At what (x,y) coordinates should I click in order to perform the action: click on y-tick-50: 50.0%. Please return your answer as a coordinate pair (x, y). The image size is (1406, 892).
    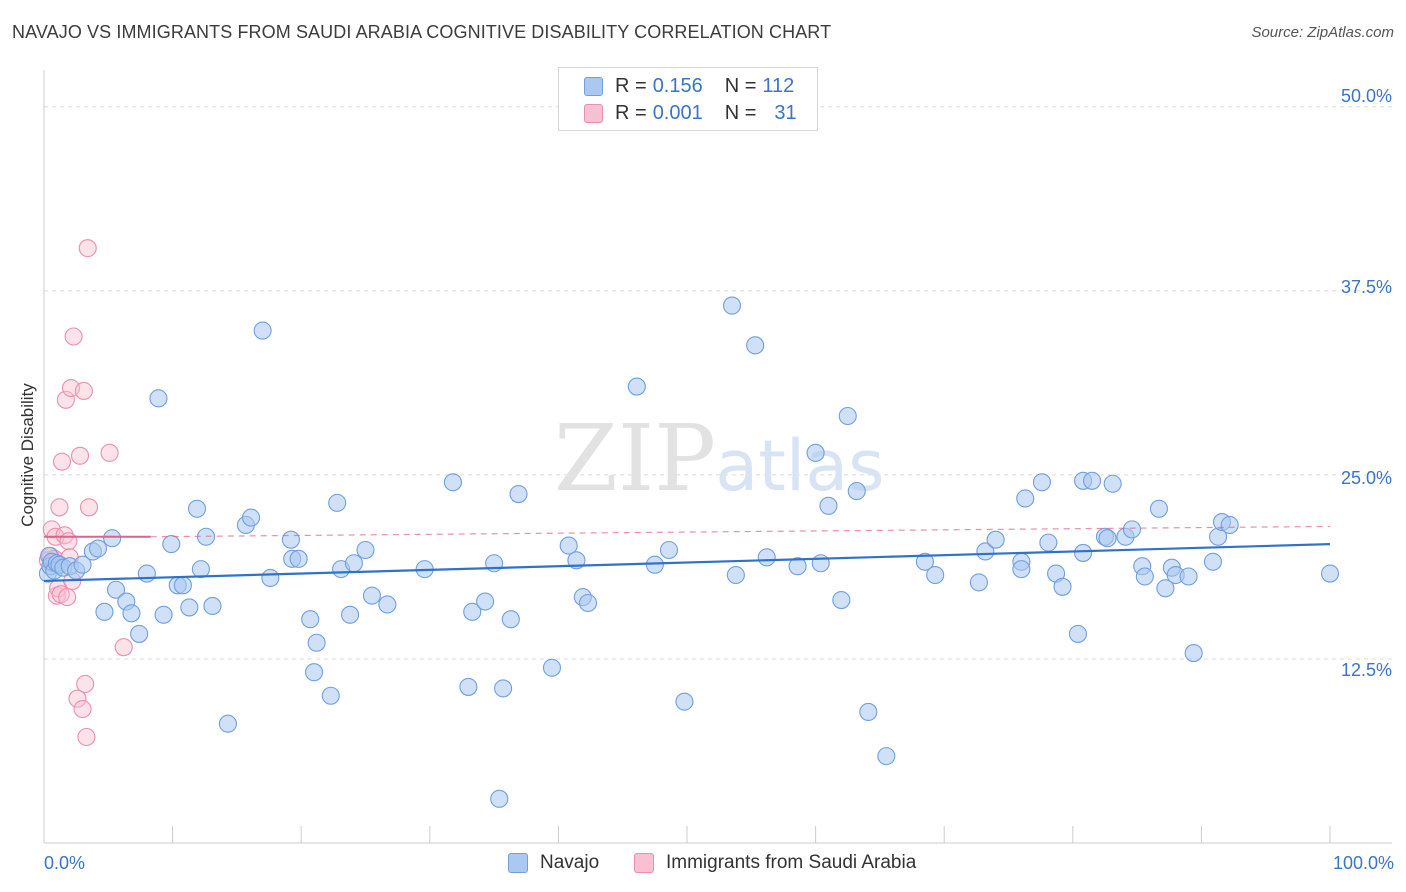
    Looking at the image, I should click on (1366, 96).